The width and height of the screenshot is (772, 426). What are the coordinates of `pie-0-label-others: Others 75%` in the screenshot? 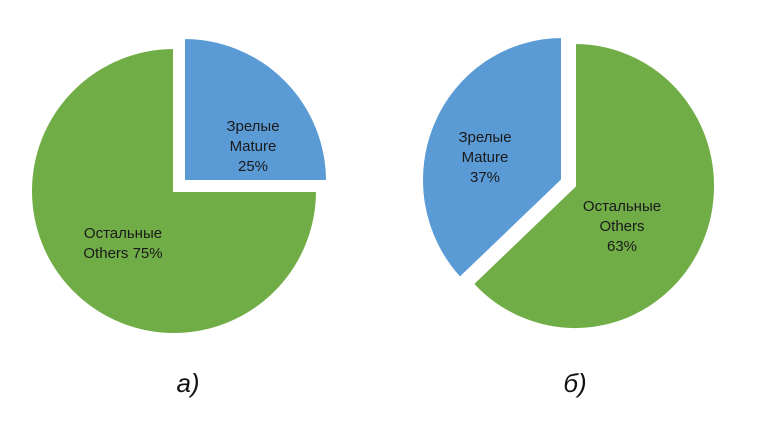 It's located at (122, 253).